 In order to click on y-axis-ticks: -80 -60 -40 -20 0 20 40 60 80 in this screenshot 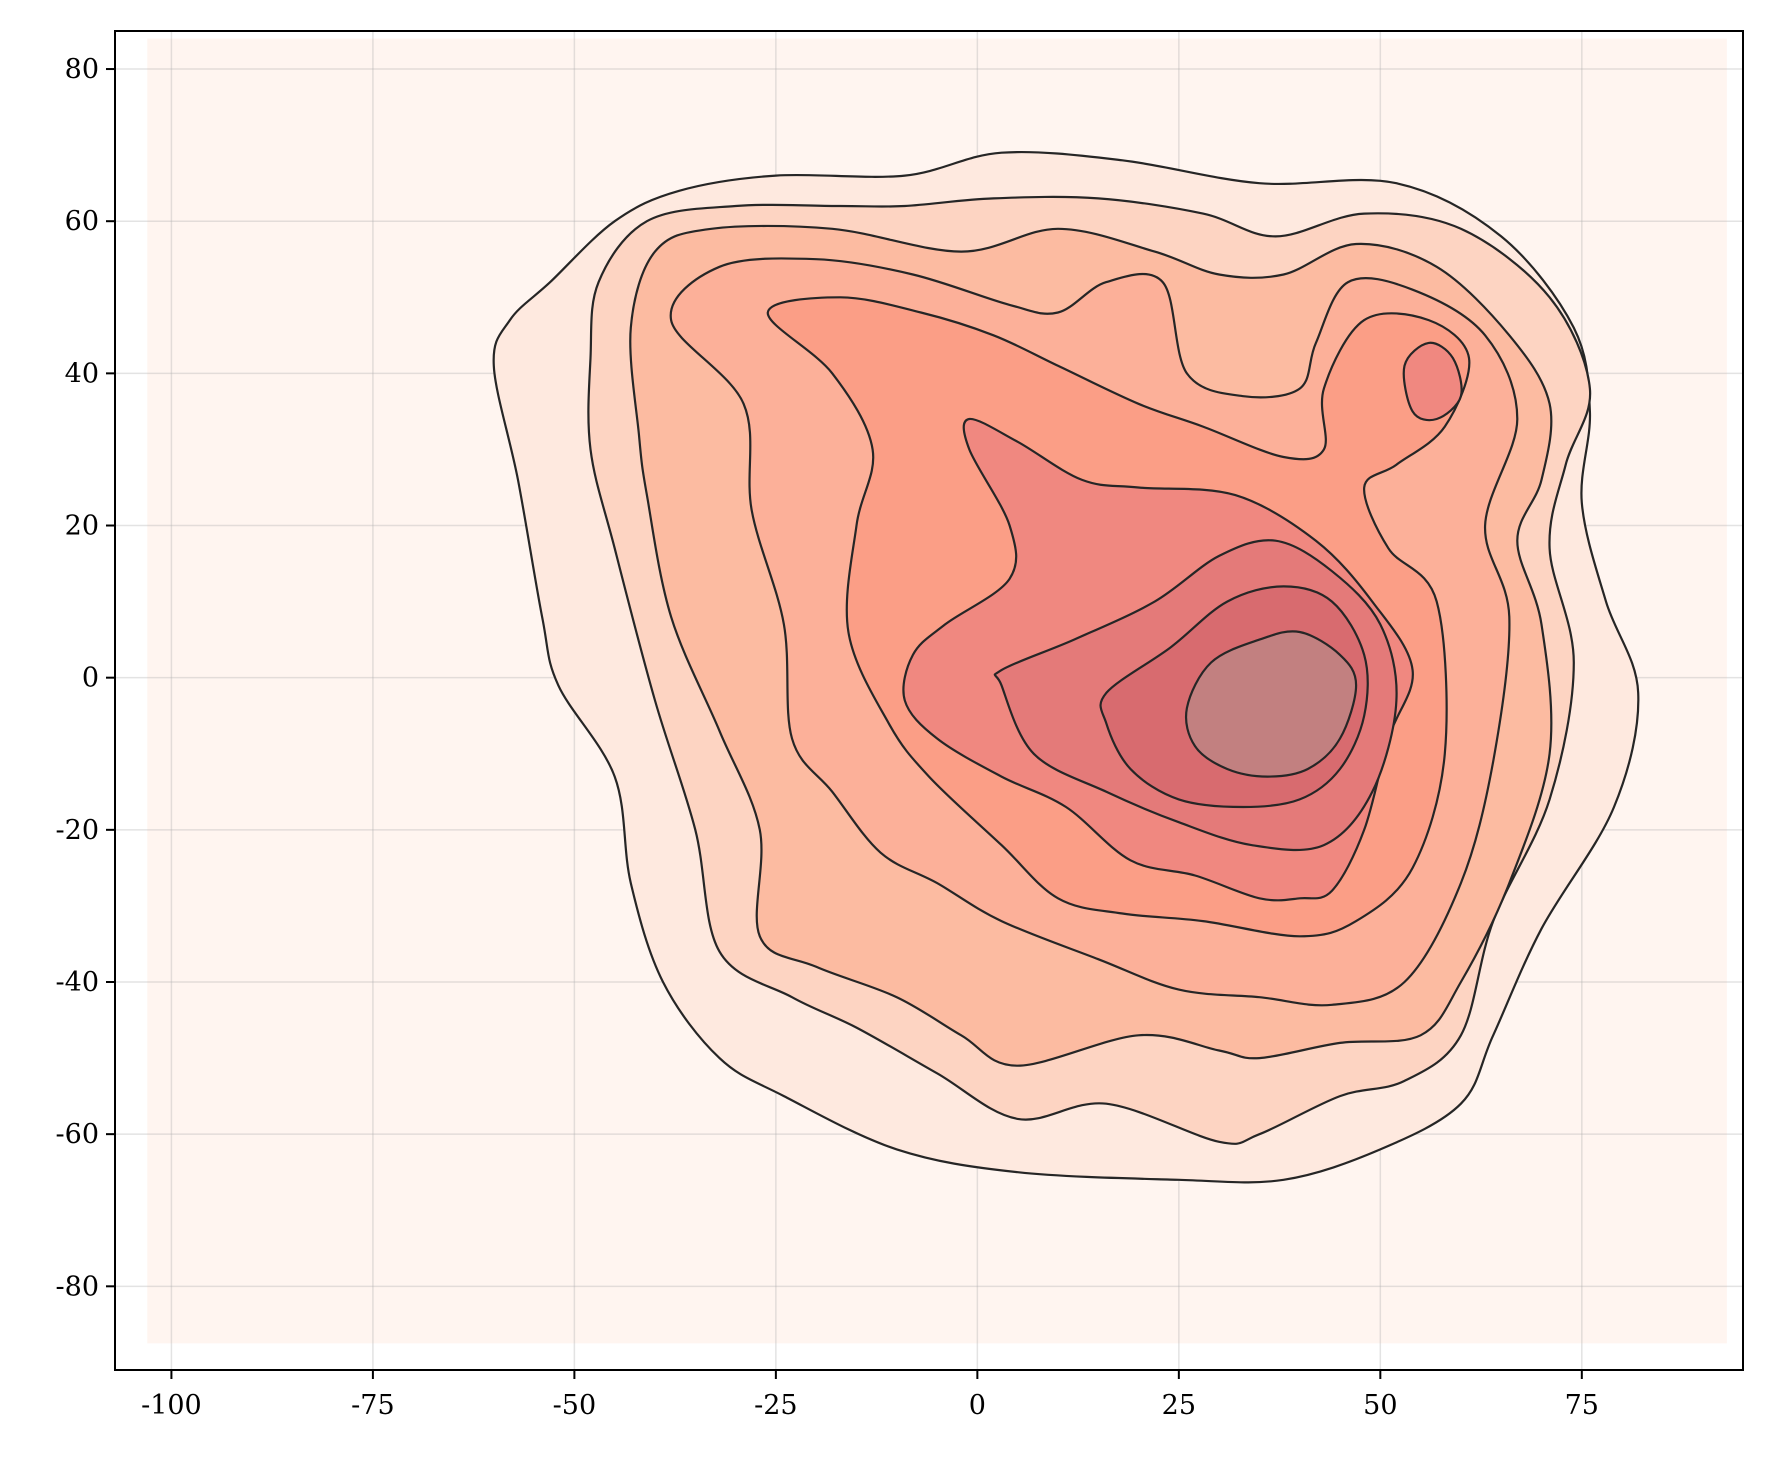, I will do `click(85, 678)`.